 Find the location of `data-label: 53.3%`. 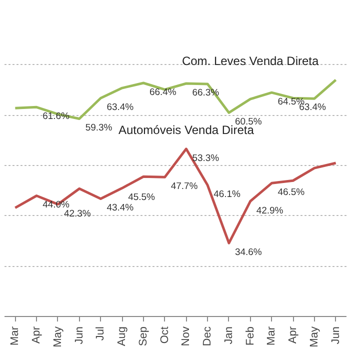

data-label: 53.3% is located at coordinates (206, 158).